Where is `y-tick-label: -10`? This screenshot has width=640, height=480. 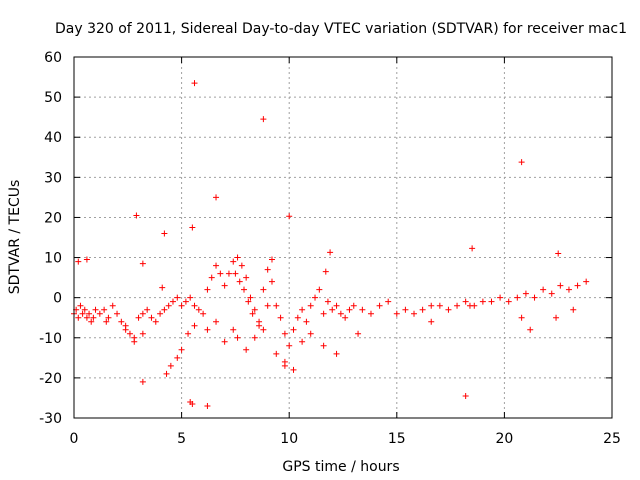
y-tick-label: -10 is located at coordinates (50, 339).